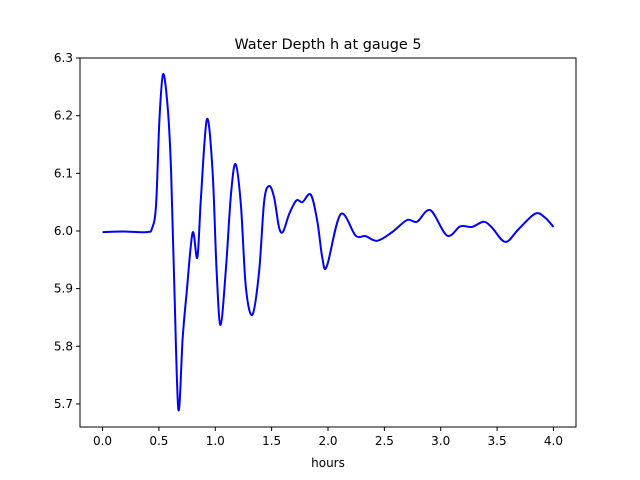  Describe the element at coordinates (63, 404) in the screenshot. I see `y-tick-label: 5.7` at that location.